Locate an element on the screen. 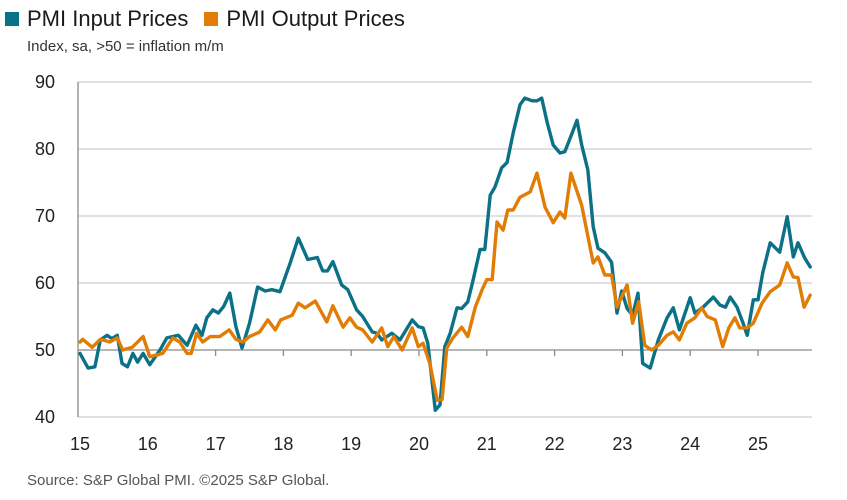 This screenshot has width=847, height=500. legend-label-output-prices: PMI Output Prices is located at coordinates (315, 18).